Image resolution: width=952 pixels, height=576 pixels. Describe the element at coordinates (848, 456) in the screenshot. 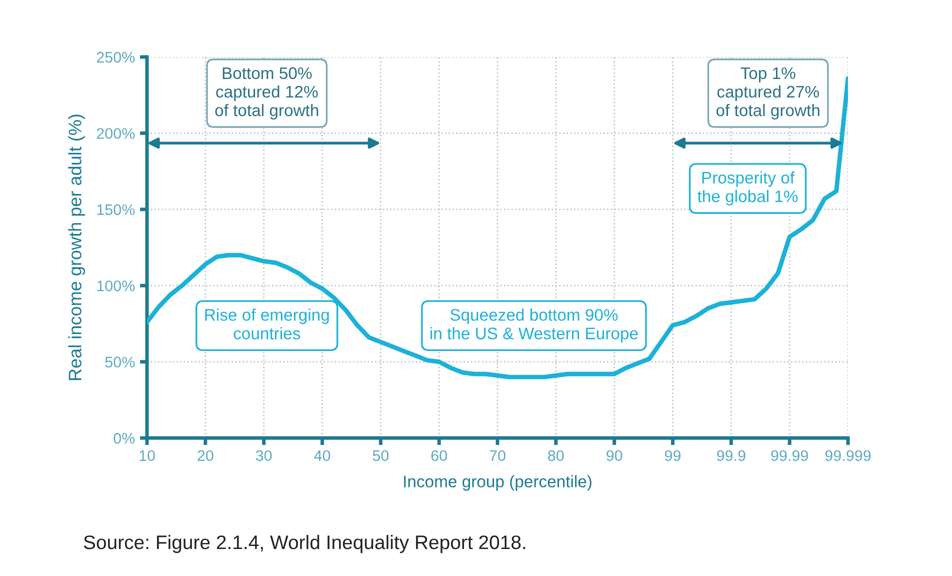

I see `x-tick-label: 99.999` at that location.